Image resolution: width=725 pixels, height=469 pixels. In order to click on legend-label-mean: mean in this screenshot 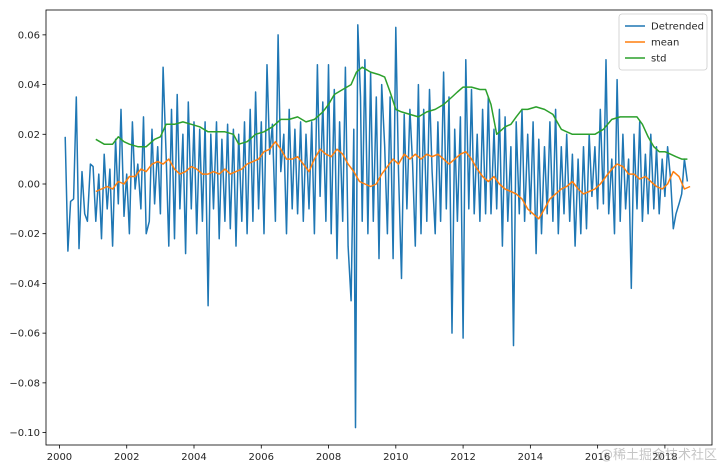, I will do `click(665, 43)`.